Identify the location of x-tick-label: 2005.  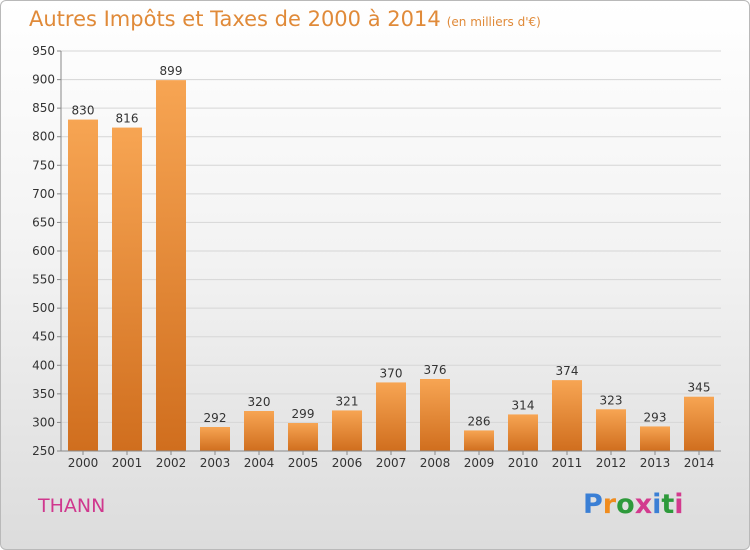
(303, 463).